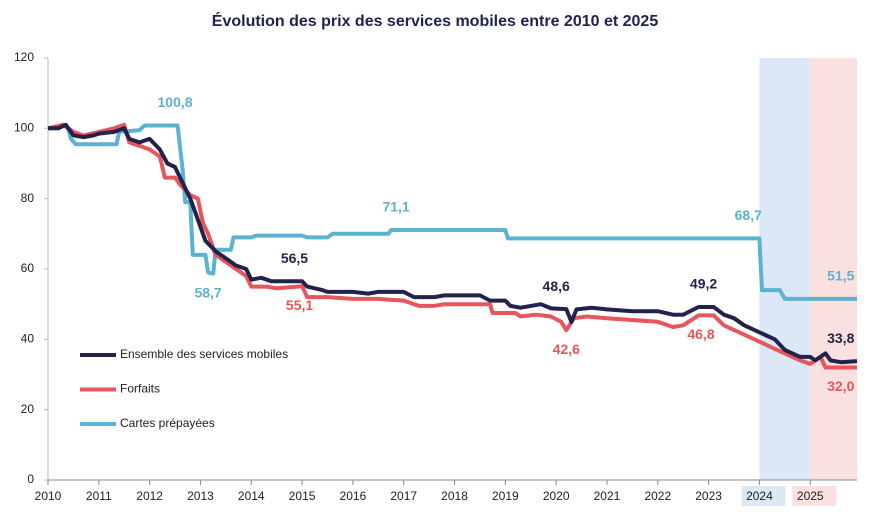 This screenshot has width=871, height=527. Describe the element at coordinates (299, 305) in the screenshot. I see `annotation: 55,1` at that location.